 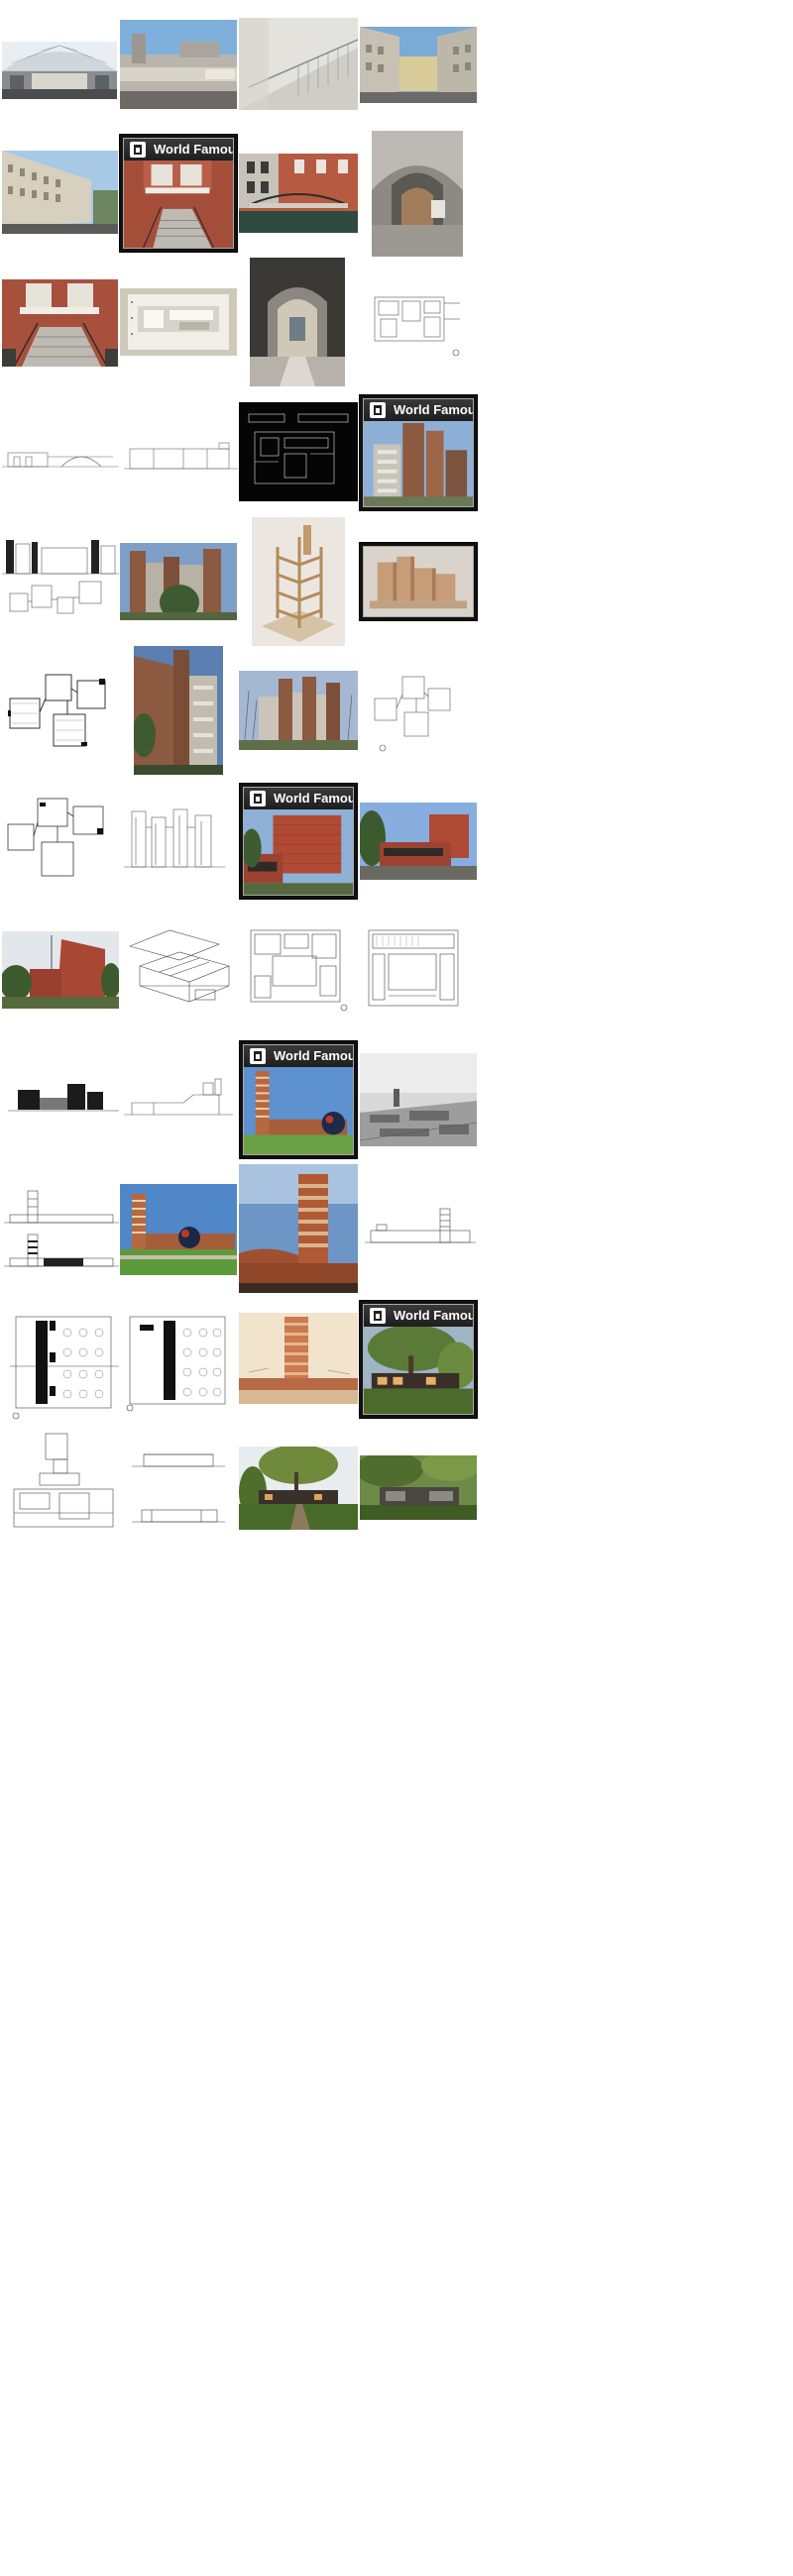 What do you see at coordinates (60, 581) in the screenshot?
I see `drawing-elevation-towers-plan` at bounding box center [60, 581].